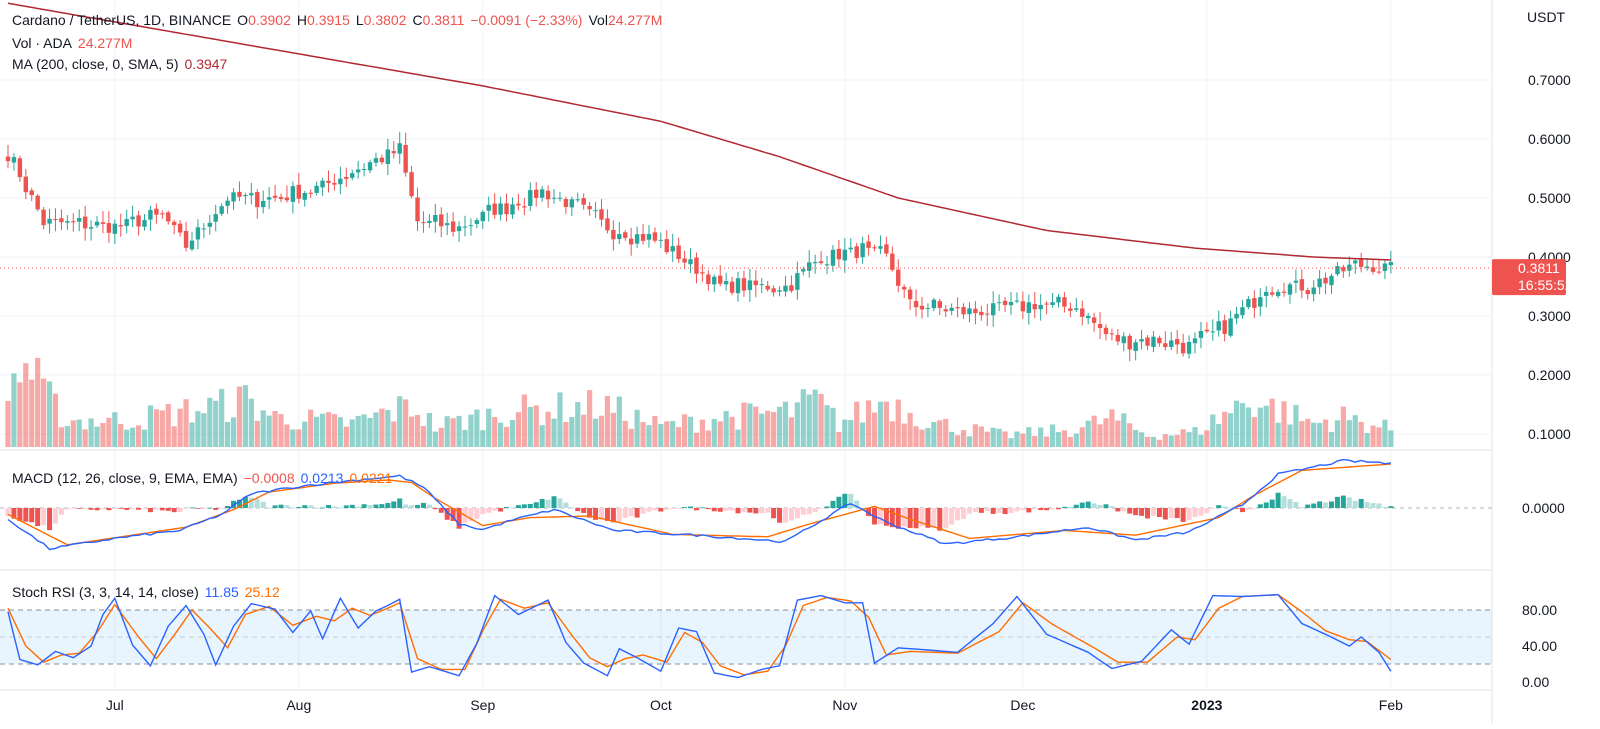  I want to click on x-tick-label: Dec, so click(1022, 705).